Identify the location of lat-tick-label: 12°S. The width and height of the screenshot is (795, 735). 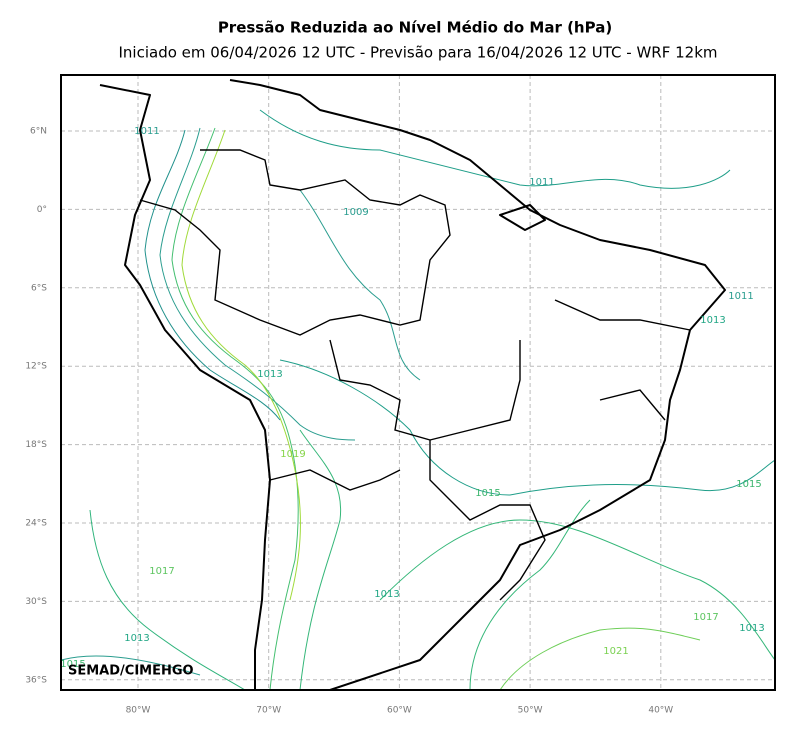
(36, 367).